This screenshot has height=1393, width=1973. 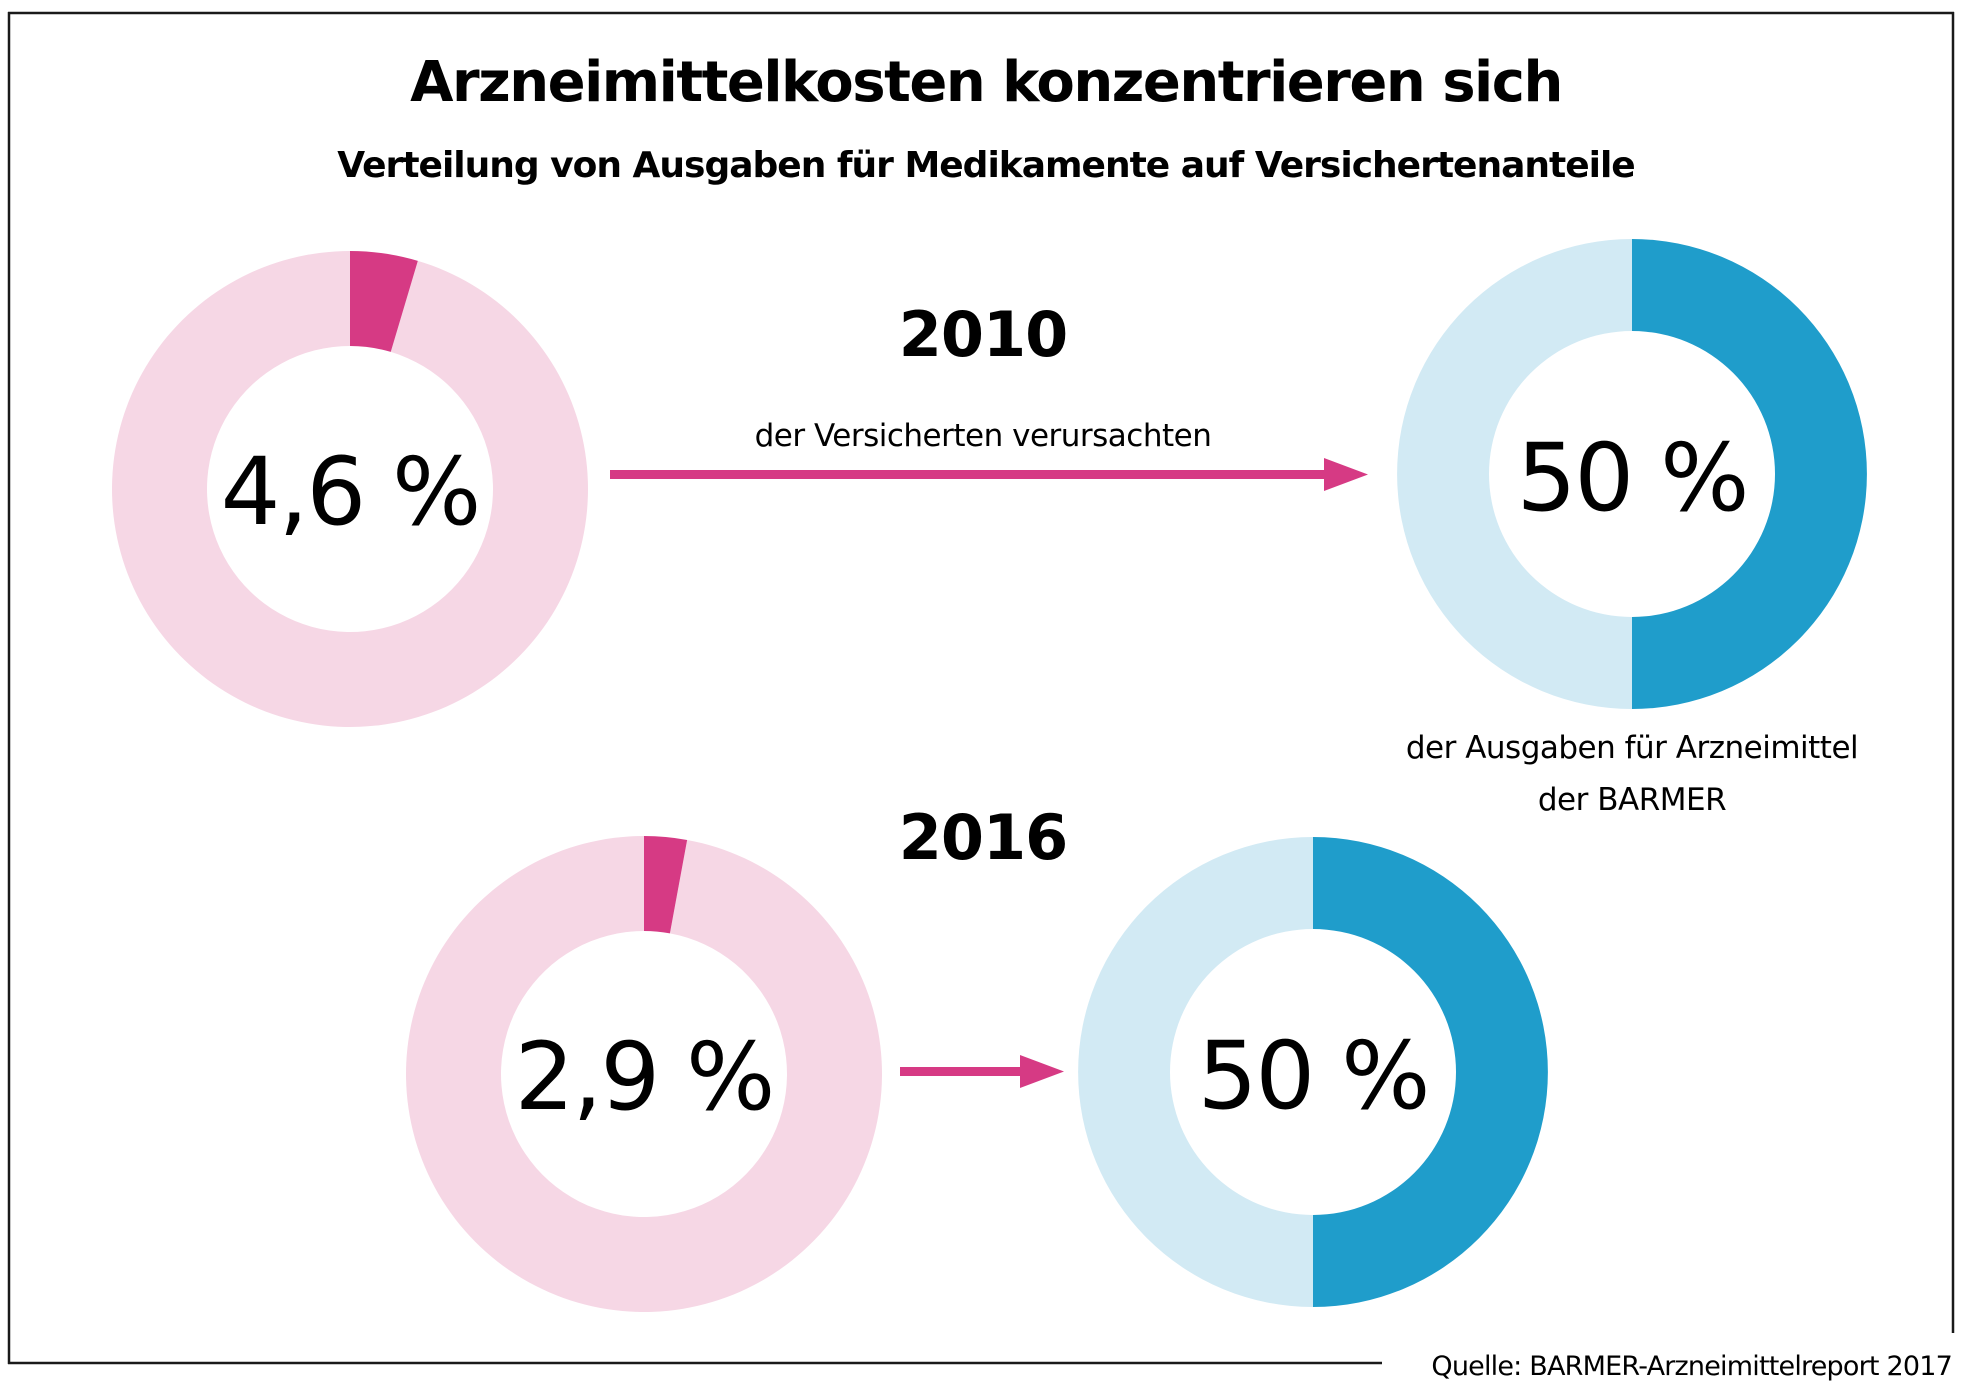 I want to click on insured-donut-2016, so click(x=644, y=1074).